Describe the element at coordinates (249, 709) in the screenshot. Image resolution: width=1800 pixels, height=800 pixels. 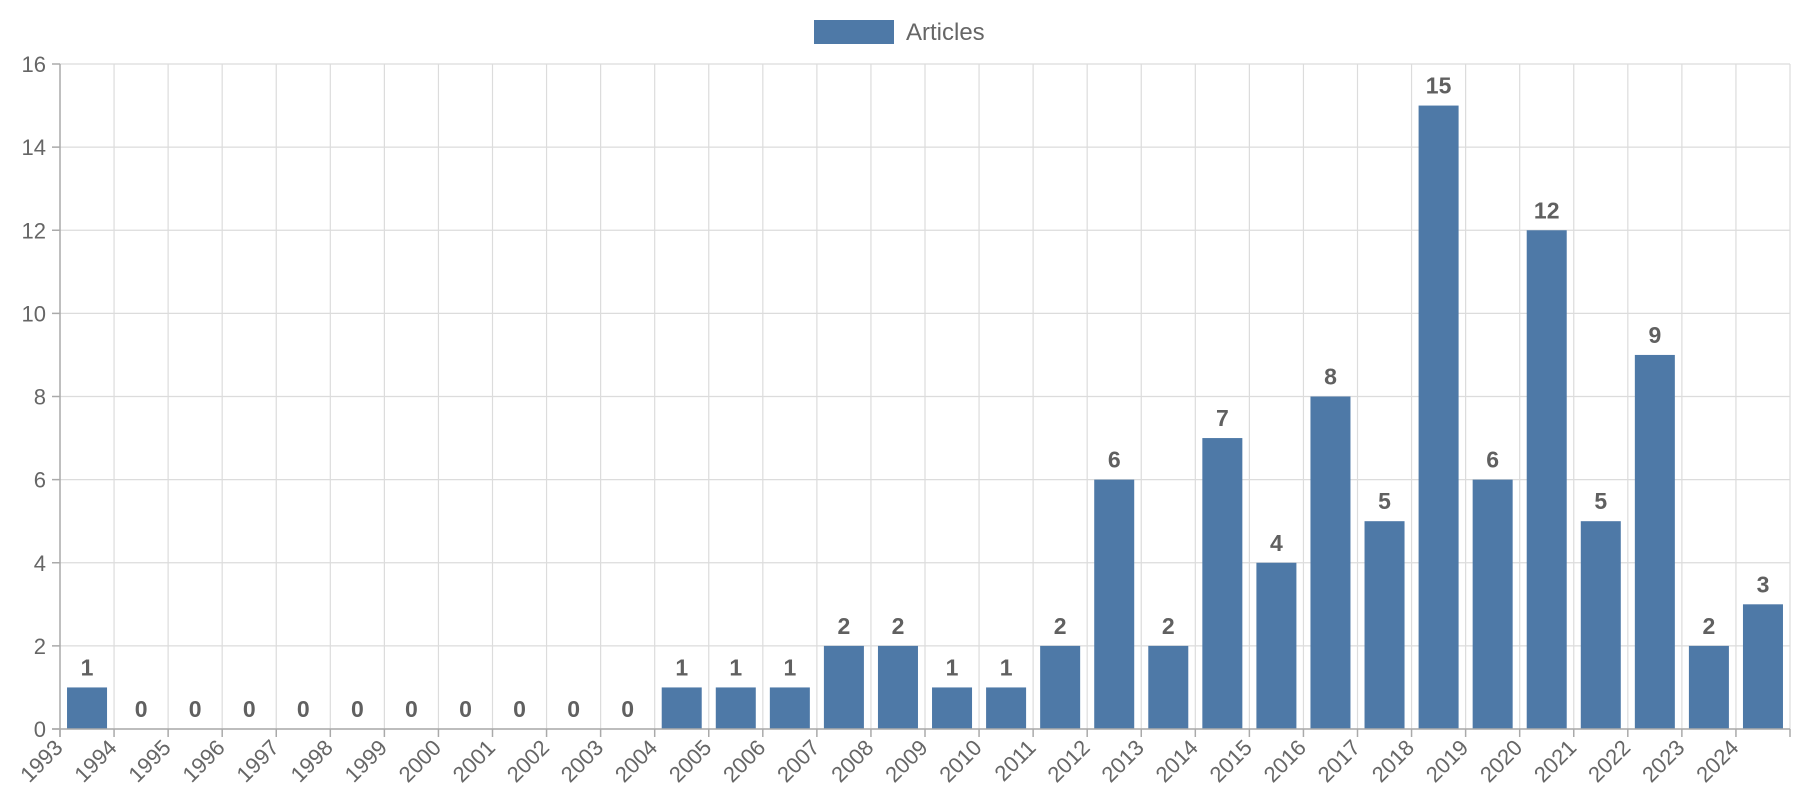
I see `data-label-1996: 0` at that location.